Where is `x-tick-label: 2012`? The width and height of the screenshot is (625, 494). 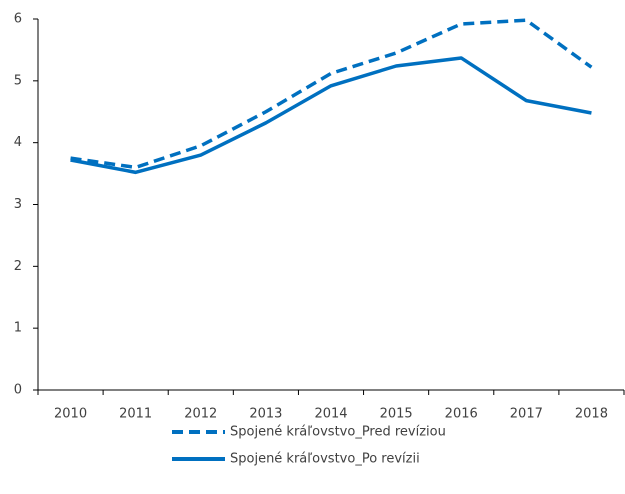 x-tick-label: 2012 is located at coordinates (200, 414).